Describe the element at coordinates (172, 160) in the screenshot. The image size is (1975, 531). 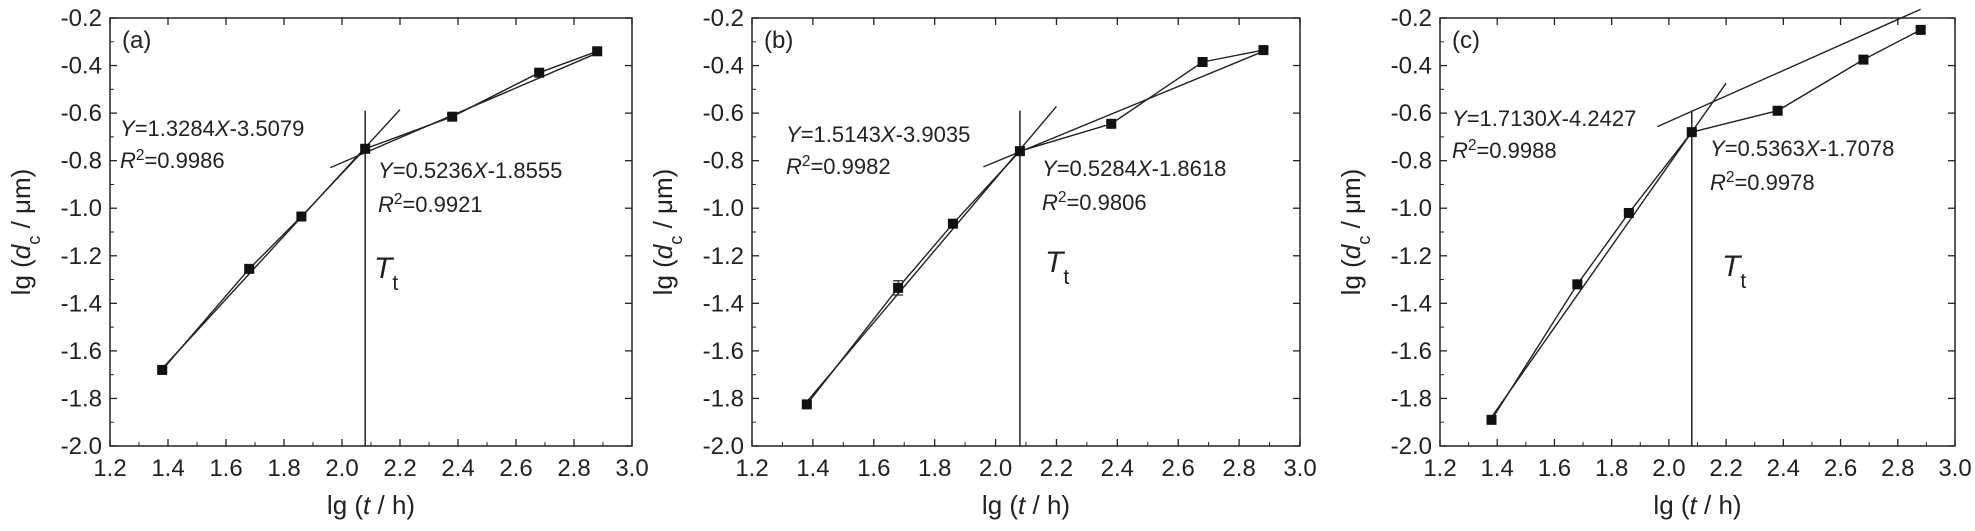
I see `fit-r2-1: R2=0.9986` at that location.